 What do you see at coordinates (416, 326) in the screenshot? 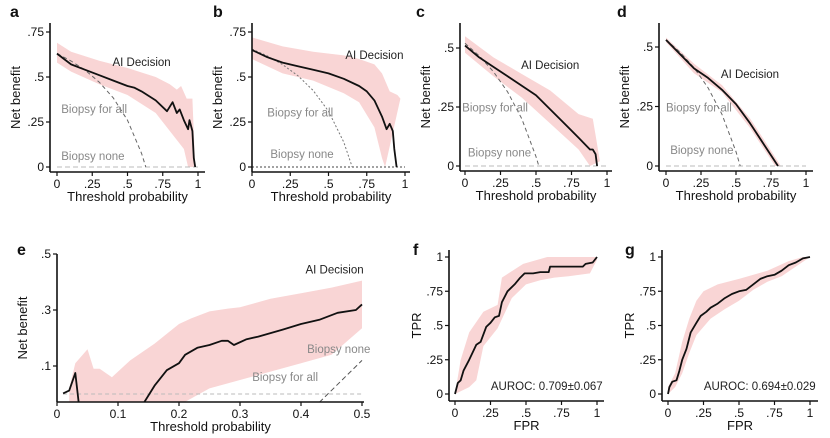
I see `y-axis-title: TPR` at bounding box center [416, 326].